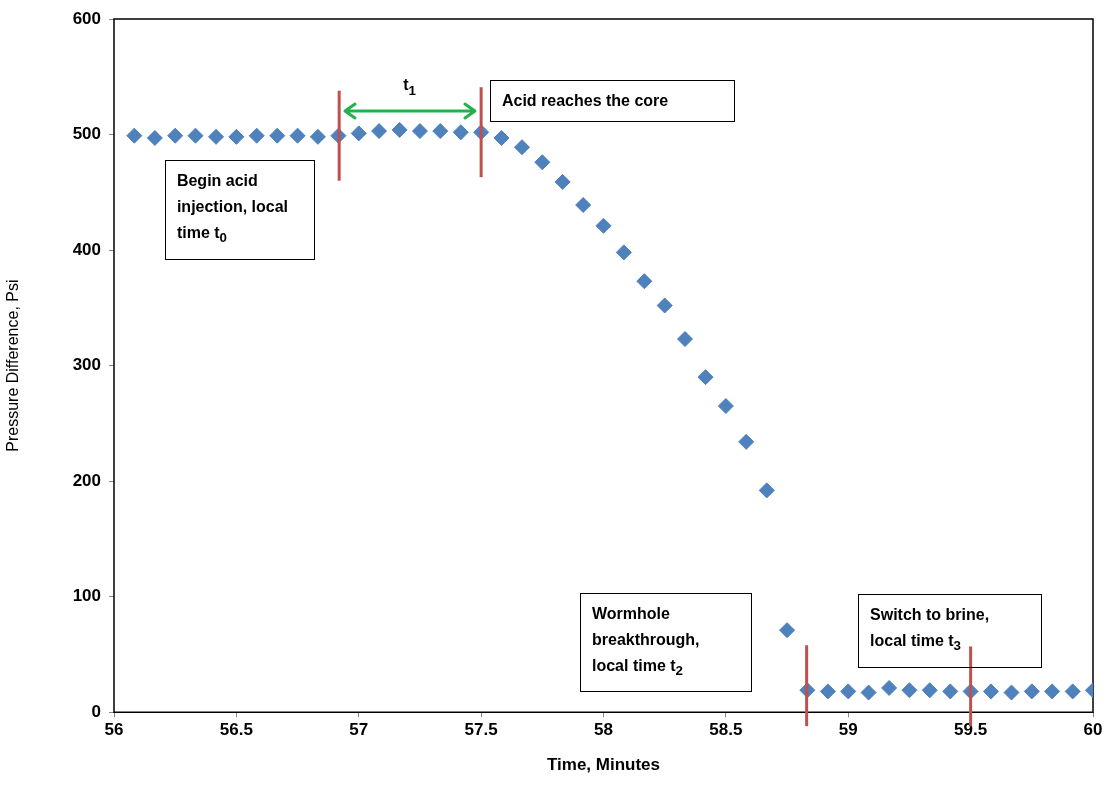 The image size is (1108, 791). What do you see at coordinates (848, 730) in the screenshot?
I see `x-tick-label: 59` at bounding box center [848, 730].